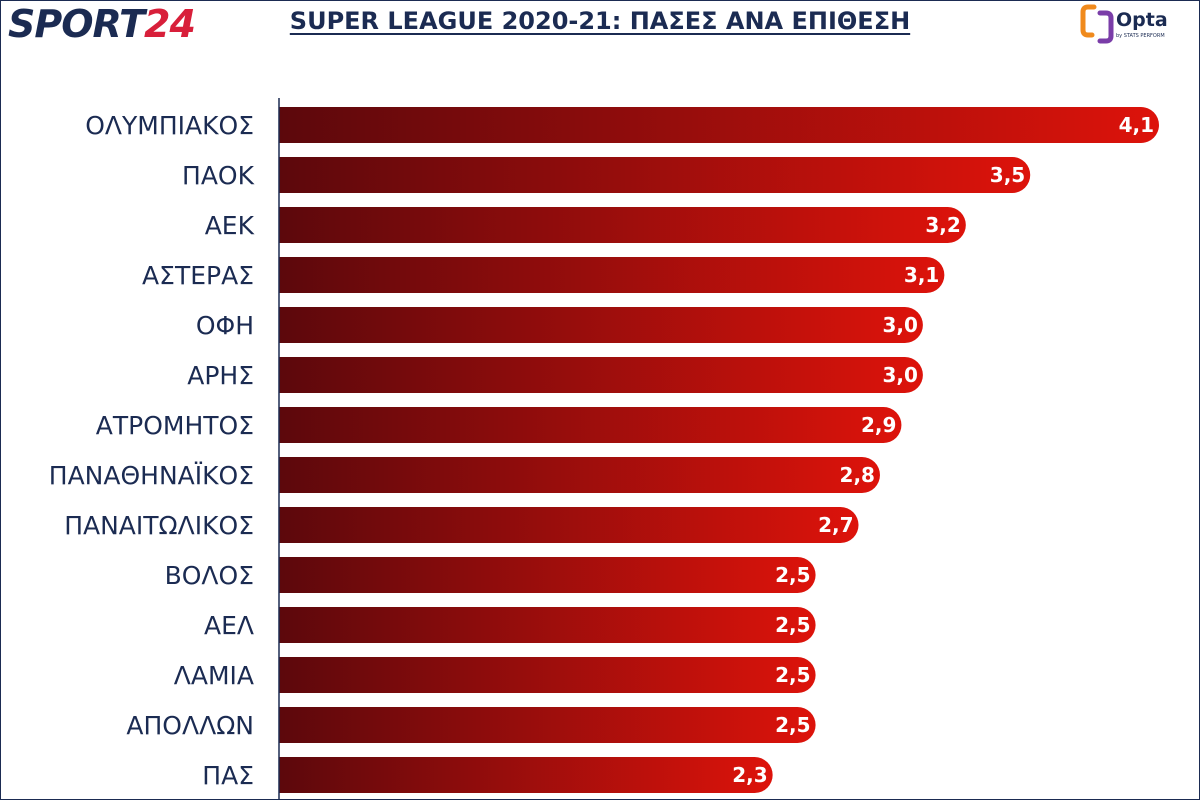 Image resolution: width=1200 pixels, height=800 pixels. I want to click on category-label: ΑΕΛ, so click(229, 625).